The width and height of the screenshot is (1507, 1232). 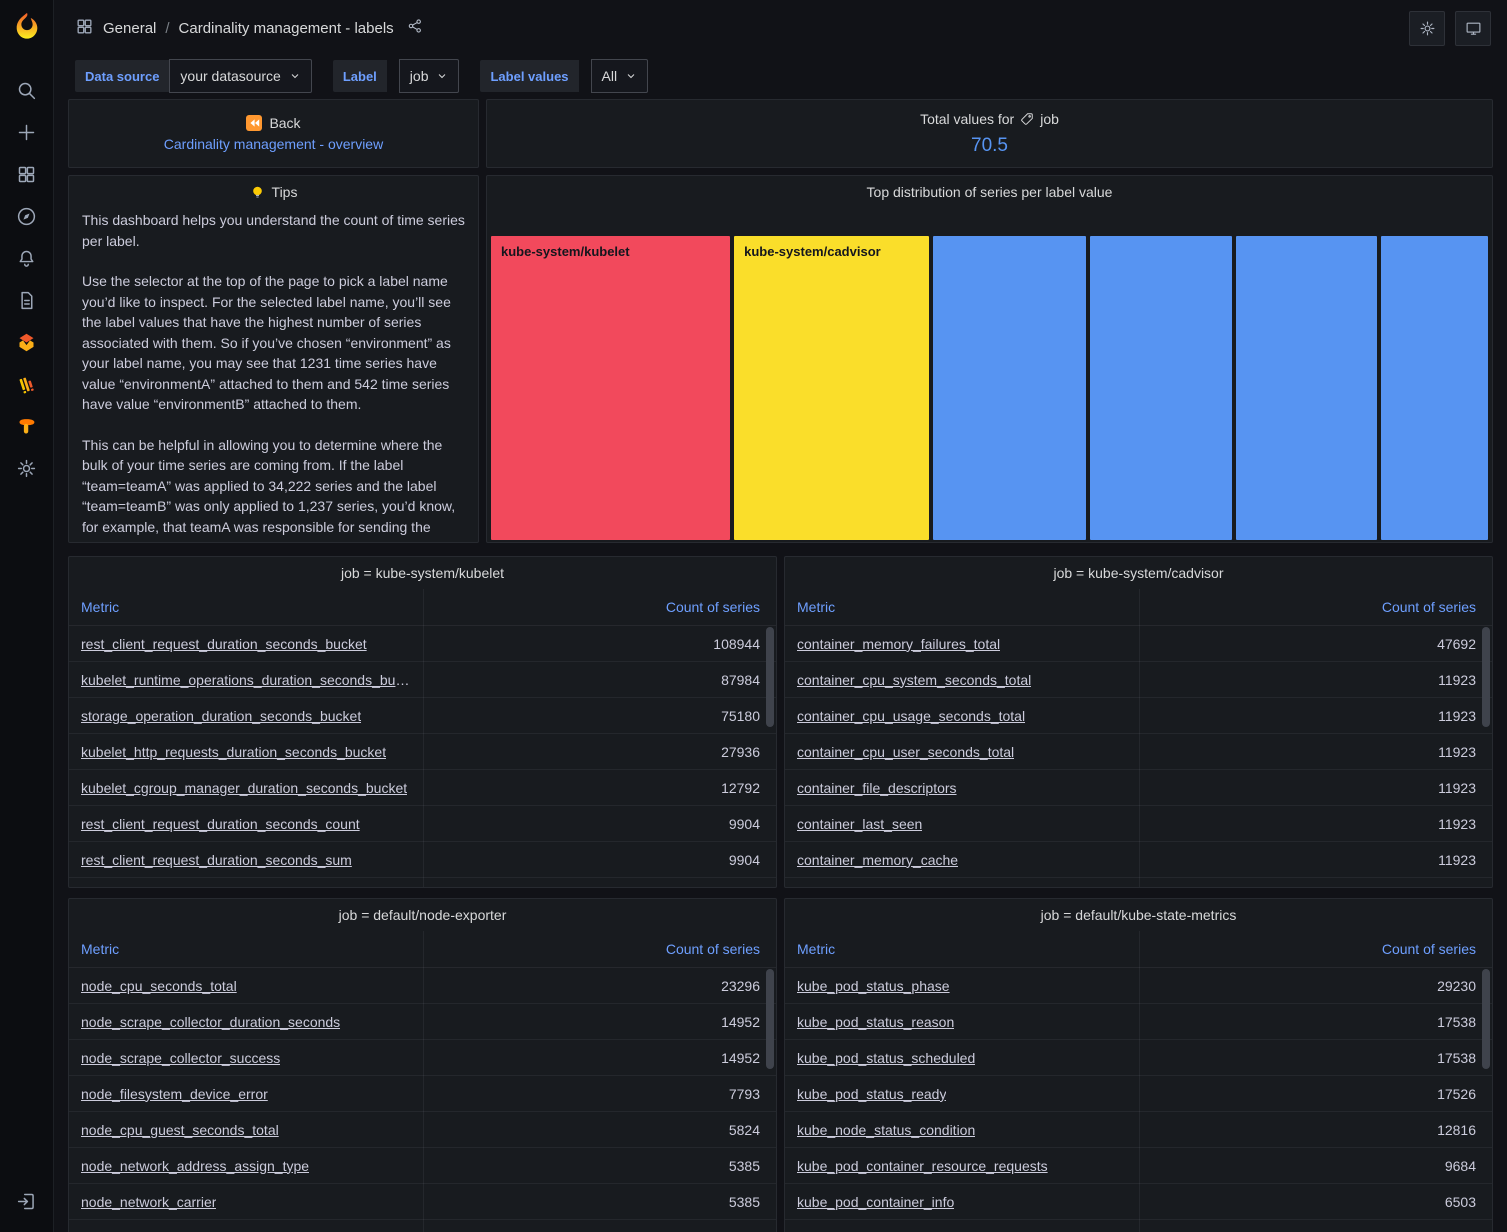 What do you see at coordinates (877, 787) in the screenshot?
I see `metric-link: container_file_descriptors` at bounding box center [877, 787].